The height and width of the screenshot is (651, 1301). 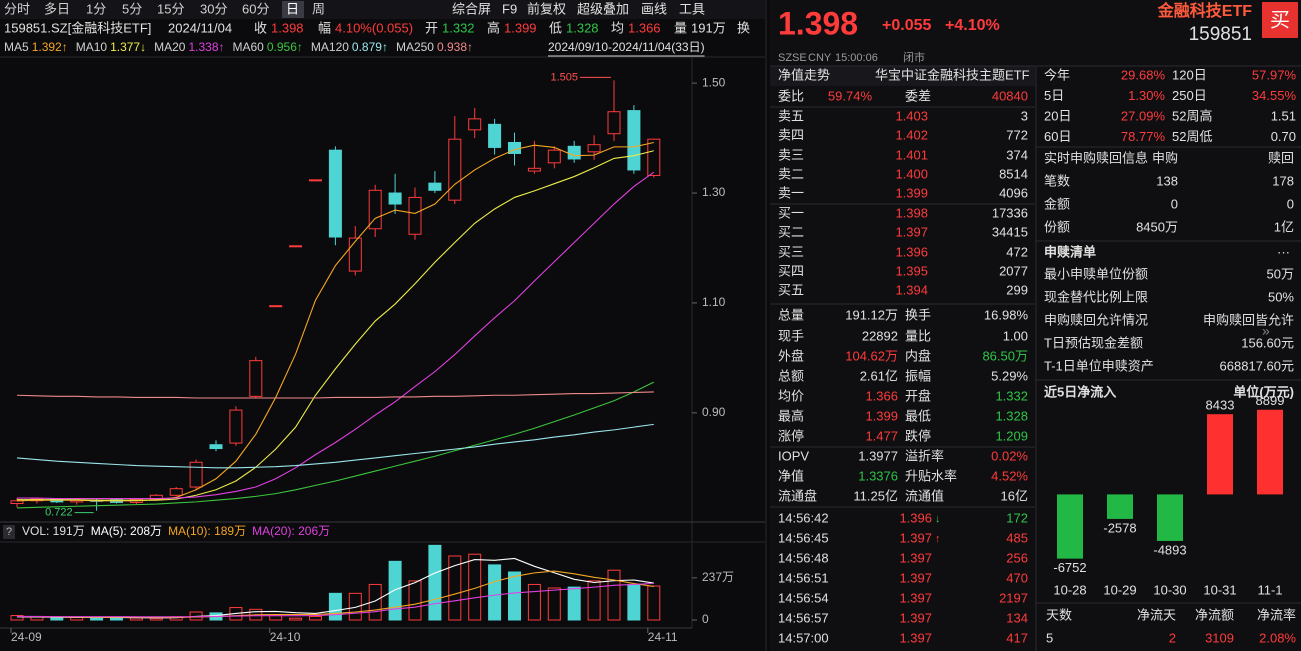 What do you see at coordinates (1276, 614) in the screenshot?
I see `column-header: 净流率` at bounding box center [1276, 614].